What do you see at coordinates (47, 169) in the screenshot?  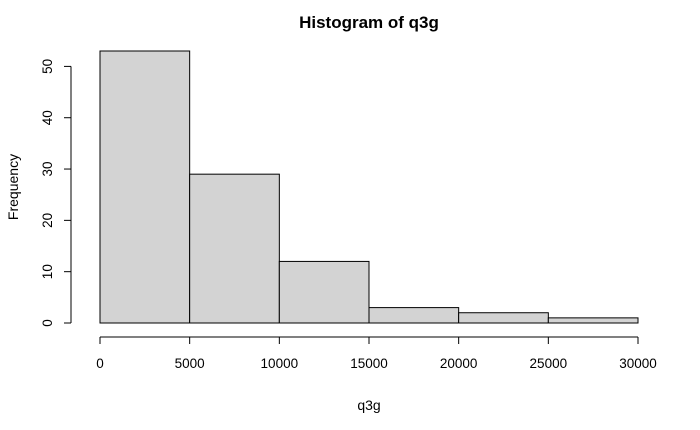 I see `y-tick-label-3: 30` at bounding box center [47, 169].